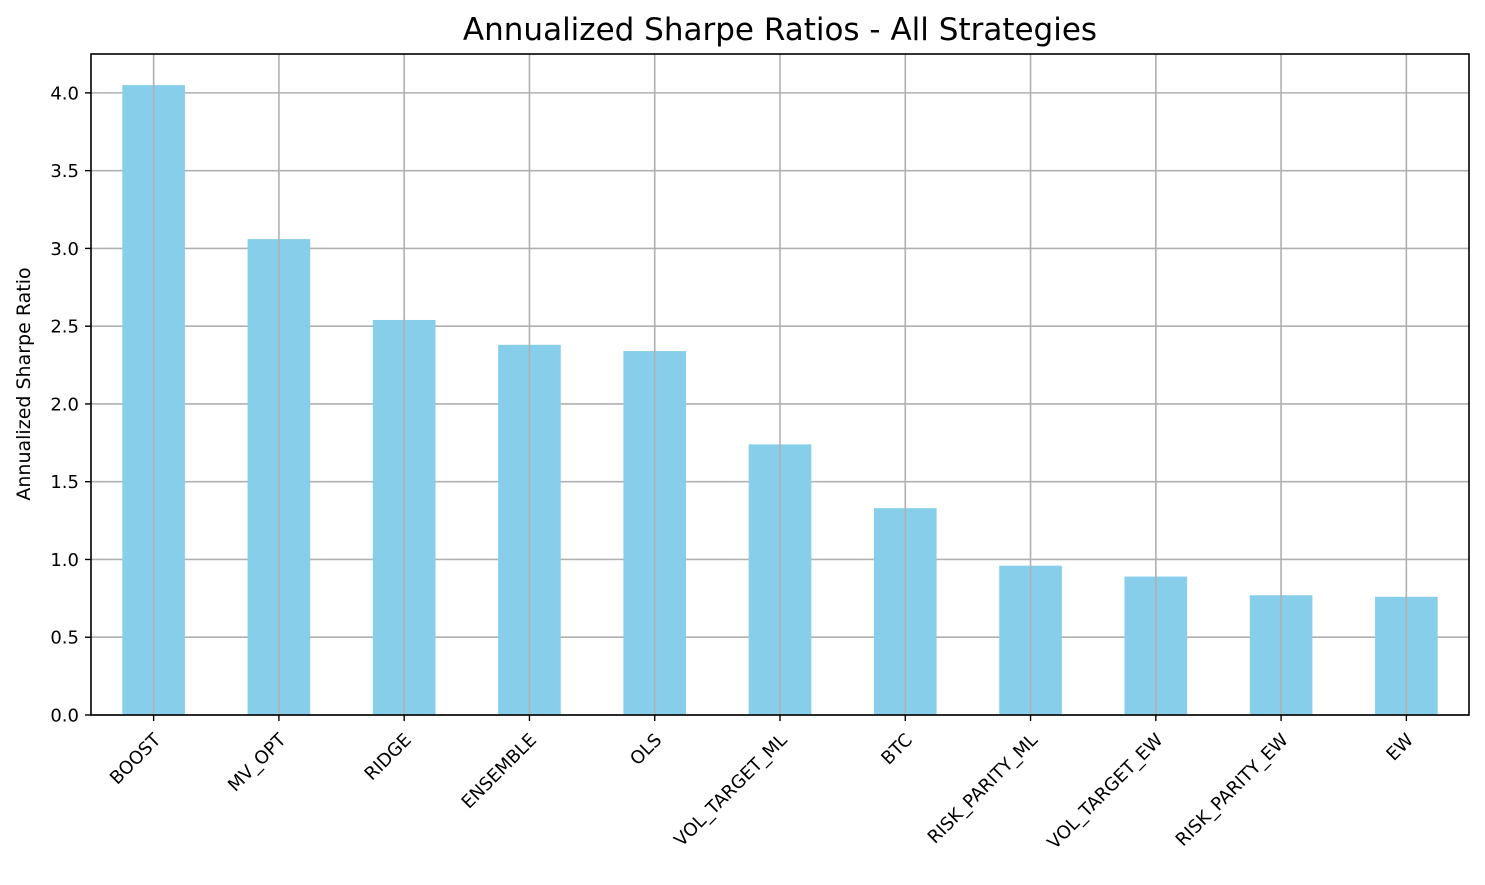  I want to click on y-tick-label: 4.0, so click(64, 93).